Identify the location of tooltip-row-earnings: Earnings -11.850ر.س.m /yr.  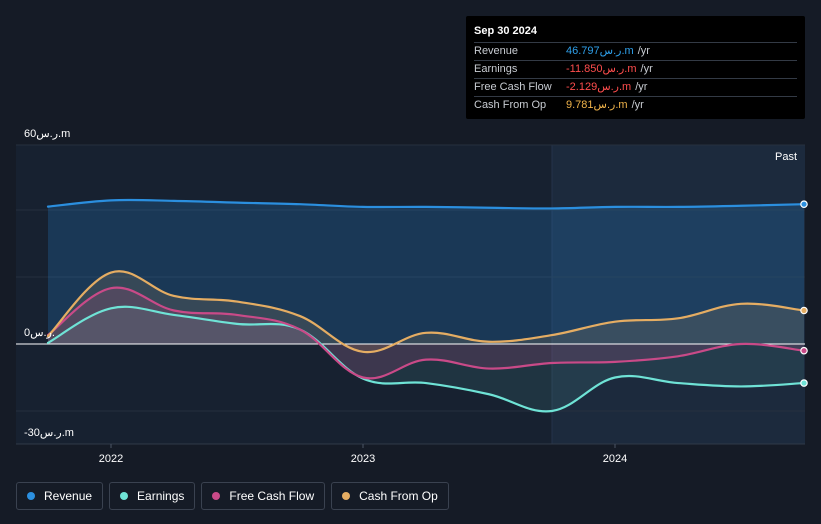
(635, 70).